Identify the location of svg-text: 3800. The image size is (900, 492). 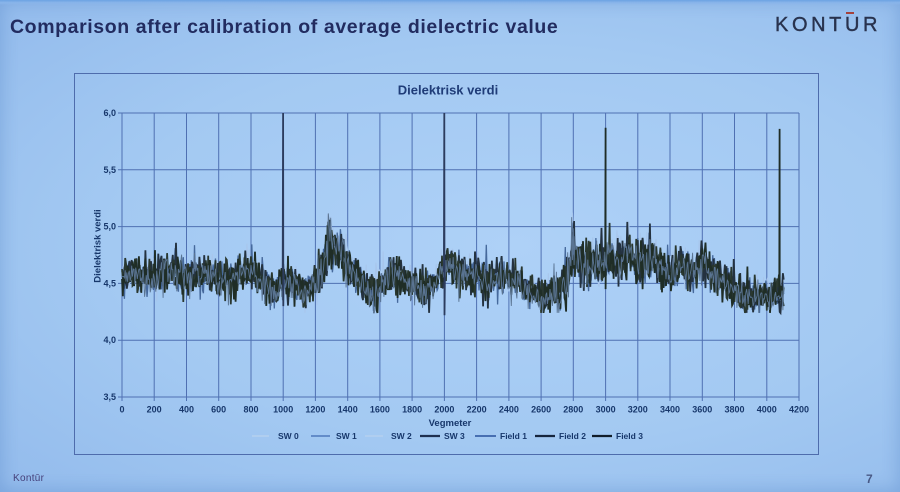
(734, 410).